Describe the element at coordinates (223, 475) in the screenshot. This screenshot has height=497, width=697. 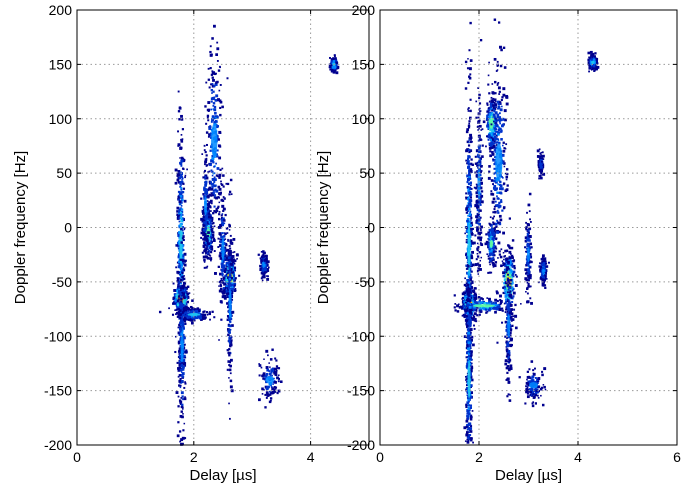
I see `left-x-axis-label: Delay [µs]` at that location.